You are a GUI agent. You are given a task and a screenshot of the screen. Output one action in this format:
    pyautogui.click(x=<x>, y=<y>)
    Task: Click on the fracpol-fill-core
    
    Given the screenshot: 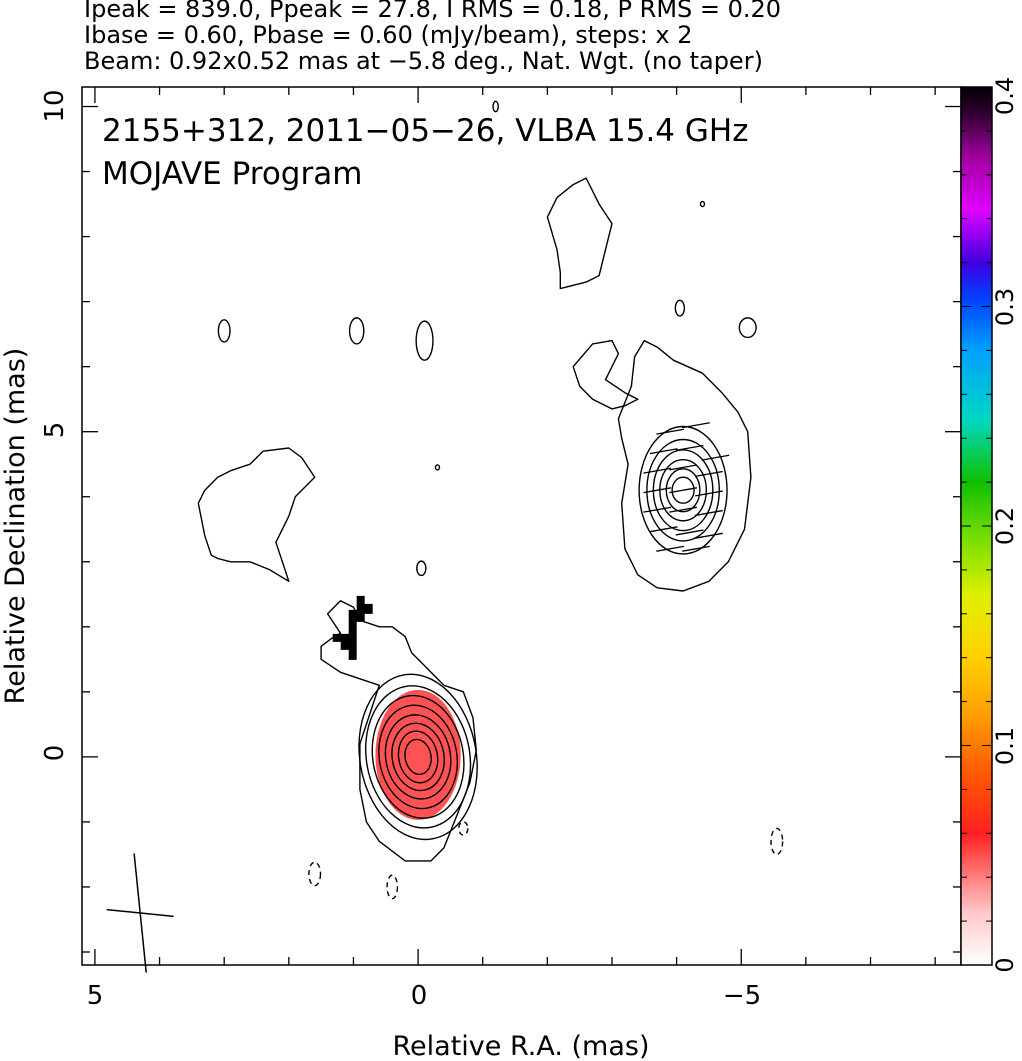 What is the action you would take?
    pyautogui.click(x=418, y=754)
    